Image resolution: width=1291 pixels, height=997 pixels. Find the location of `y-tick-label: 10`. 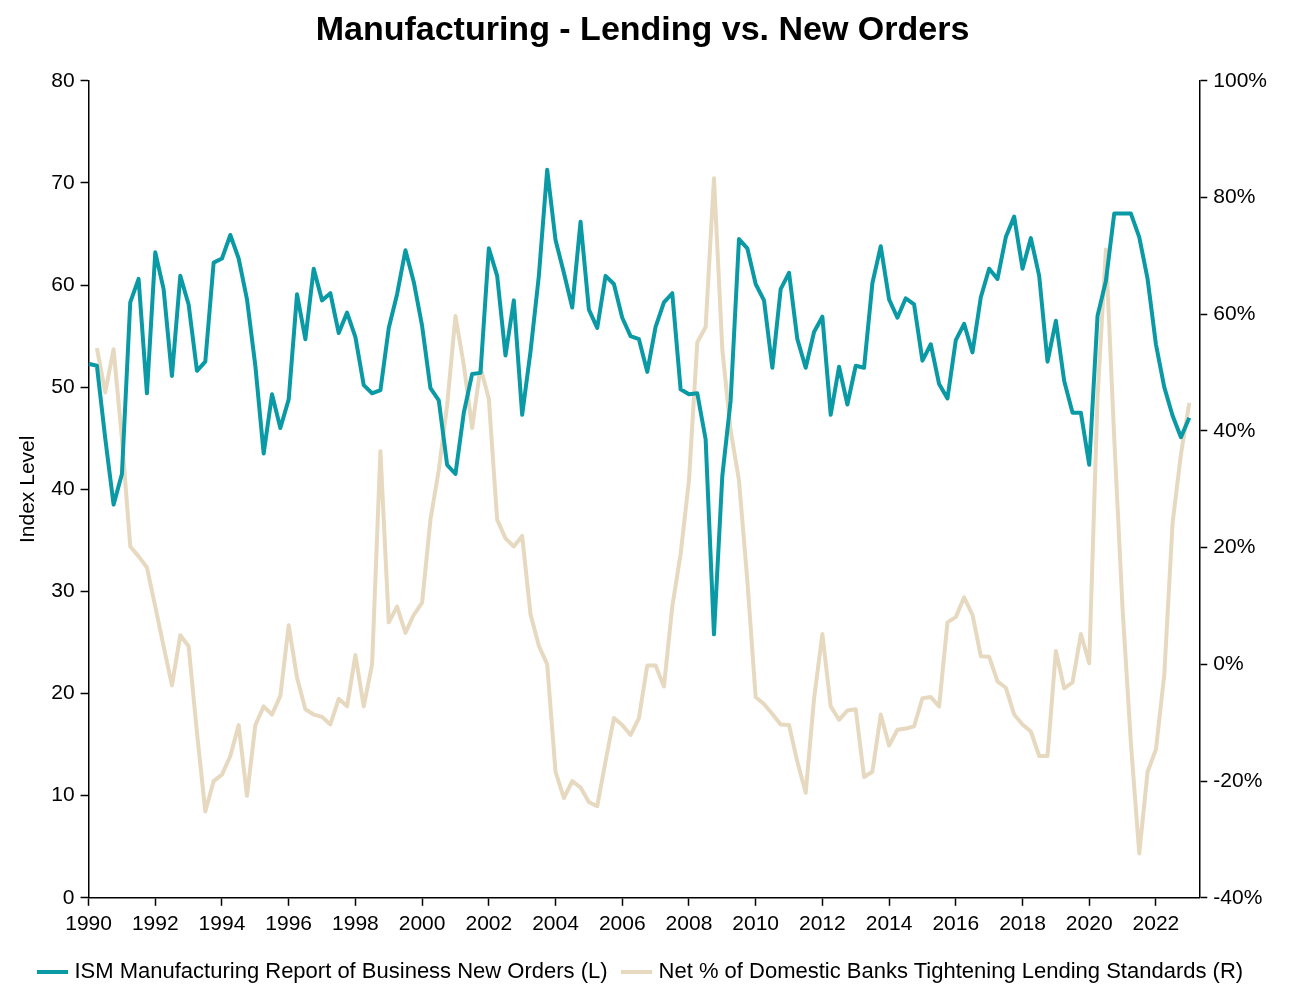

y-tick-label: 10 is located at coordinates (63, 794).